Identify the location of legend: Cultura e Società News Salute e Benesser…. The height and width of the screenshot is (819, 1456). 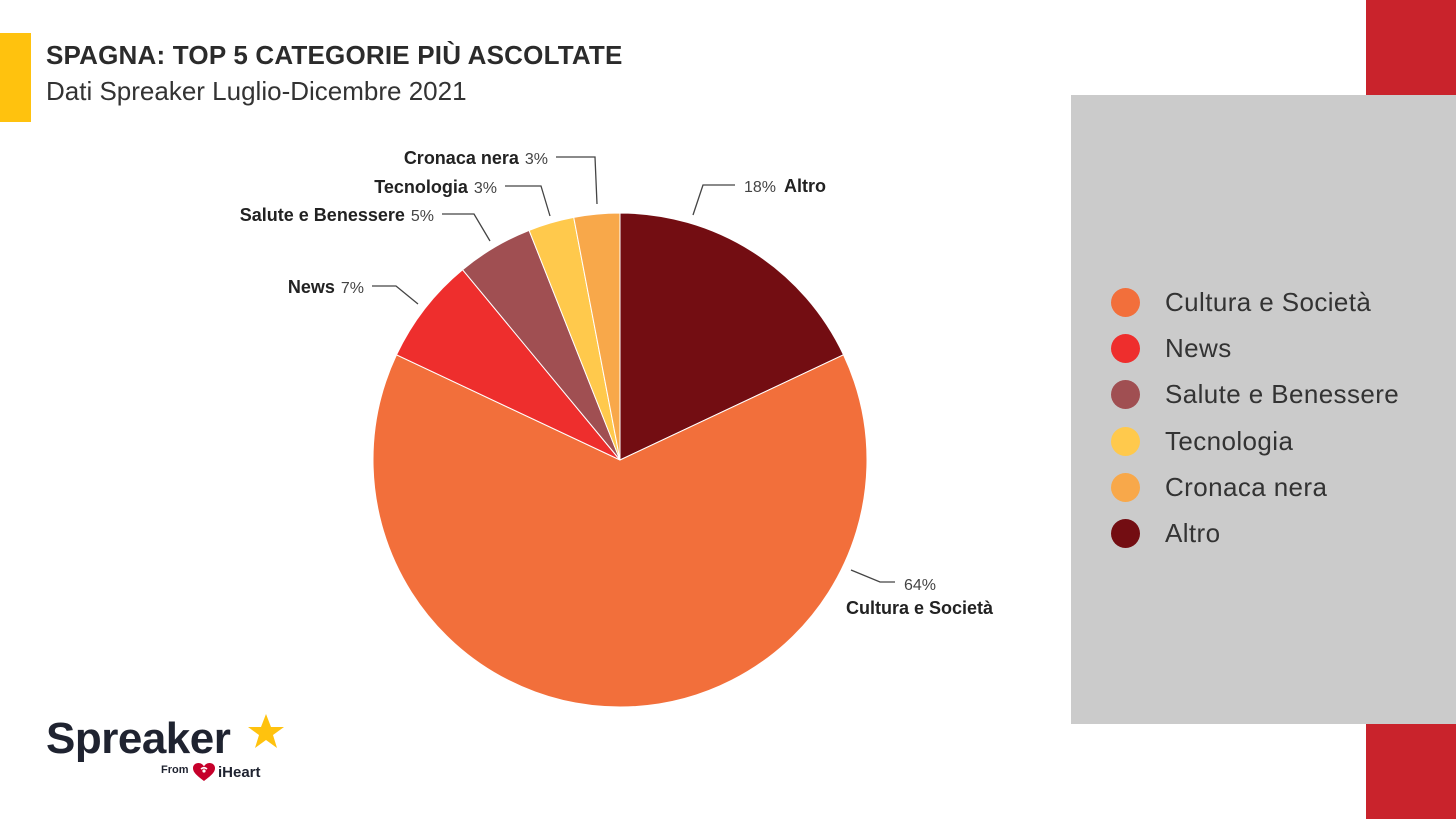
(1255, 418).